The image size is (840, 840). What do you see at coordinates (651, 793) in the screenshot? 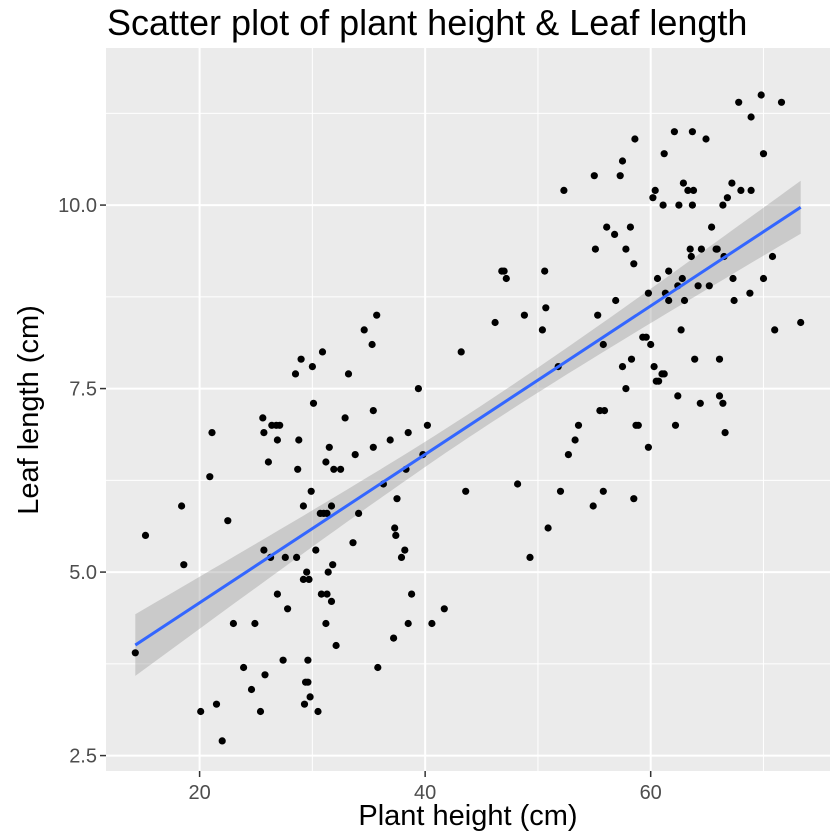
I see `x-tick-label: 60` at bounding box center [651, 793].